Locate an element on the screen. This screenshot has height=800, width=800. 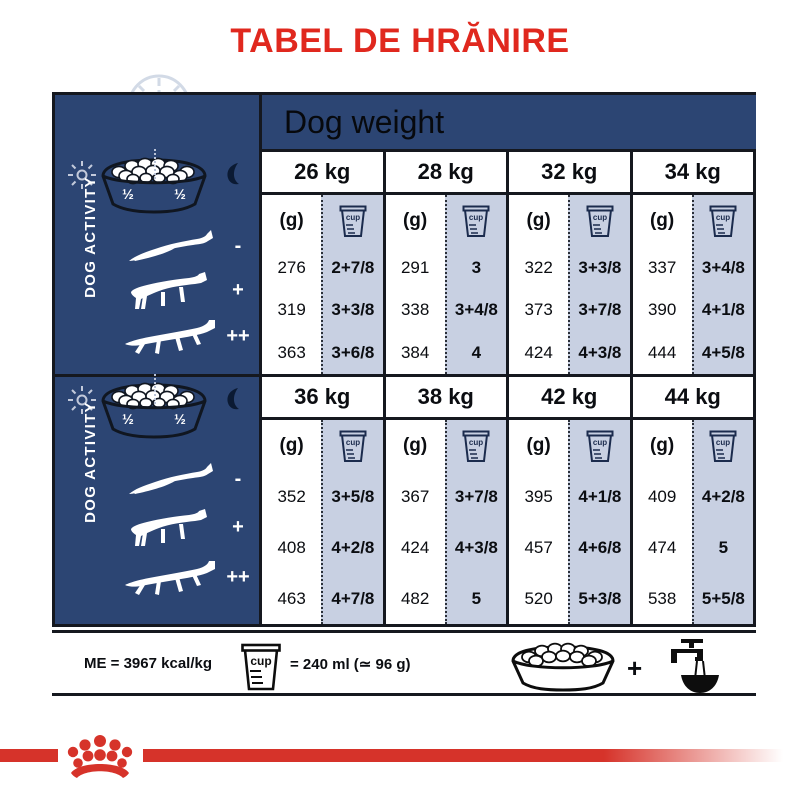
cup-subcolumn: cup 3+4/8 4+1/8 4+5/8 is located at coordinates (722, 284).